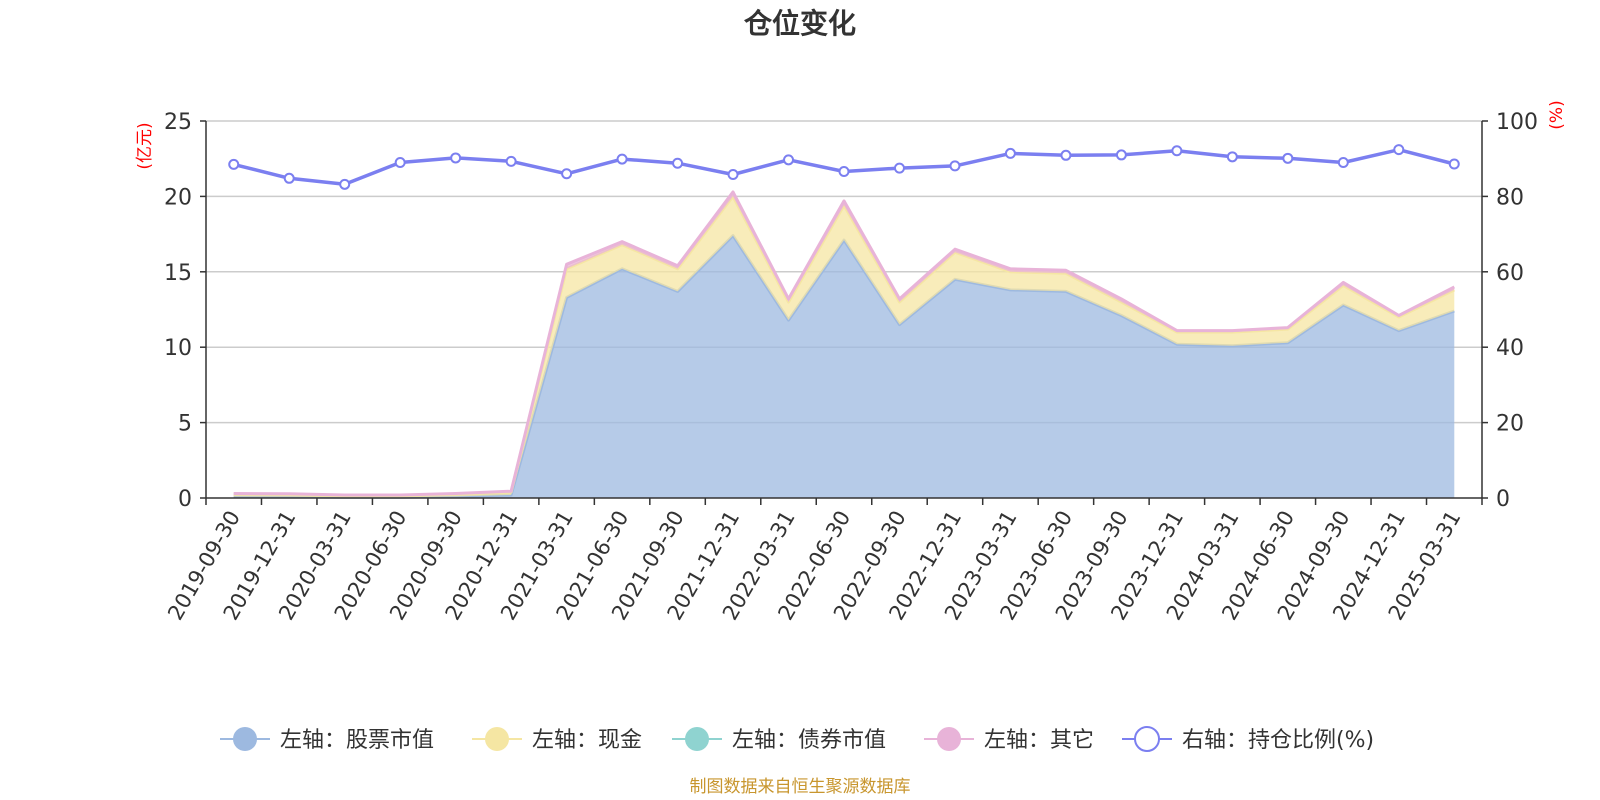  I want to click on left-axis-tick-label: 10, so click(178, 348).